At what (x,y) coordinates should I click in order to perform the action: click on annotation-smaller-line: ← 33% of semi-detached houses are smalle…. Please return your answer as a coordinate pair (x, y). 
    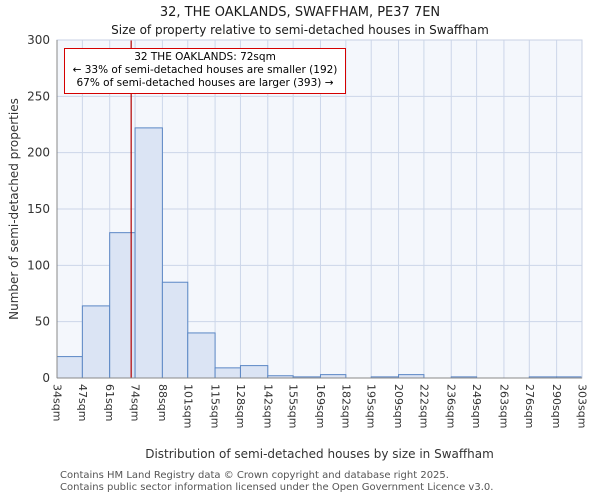
    Looking at the image, I should click on (205, 70).